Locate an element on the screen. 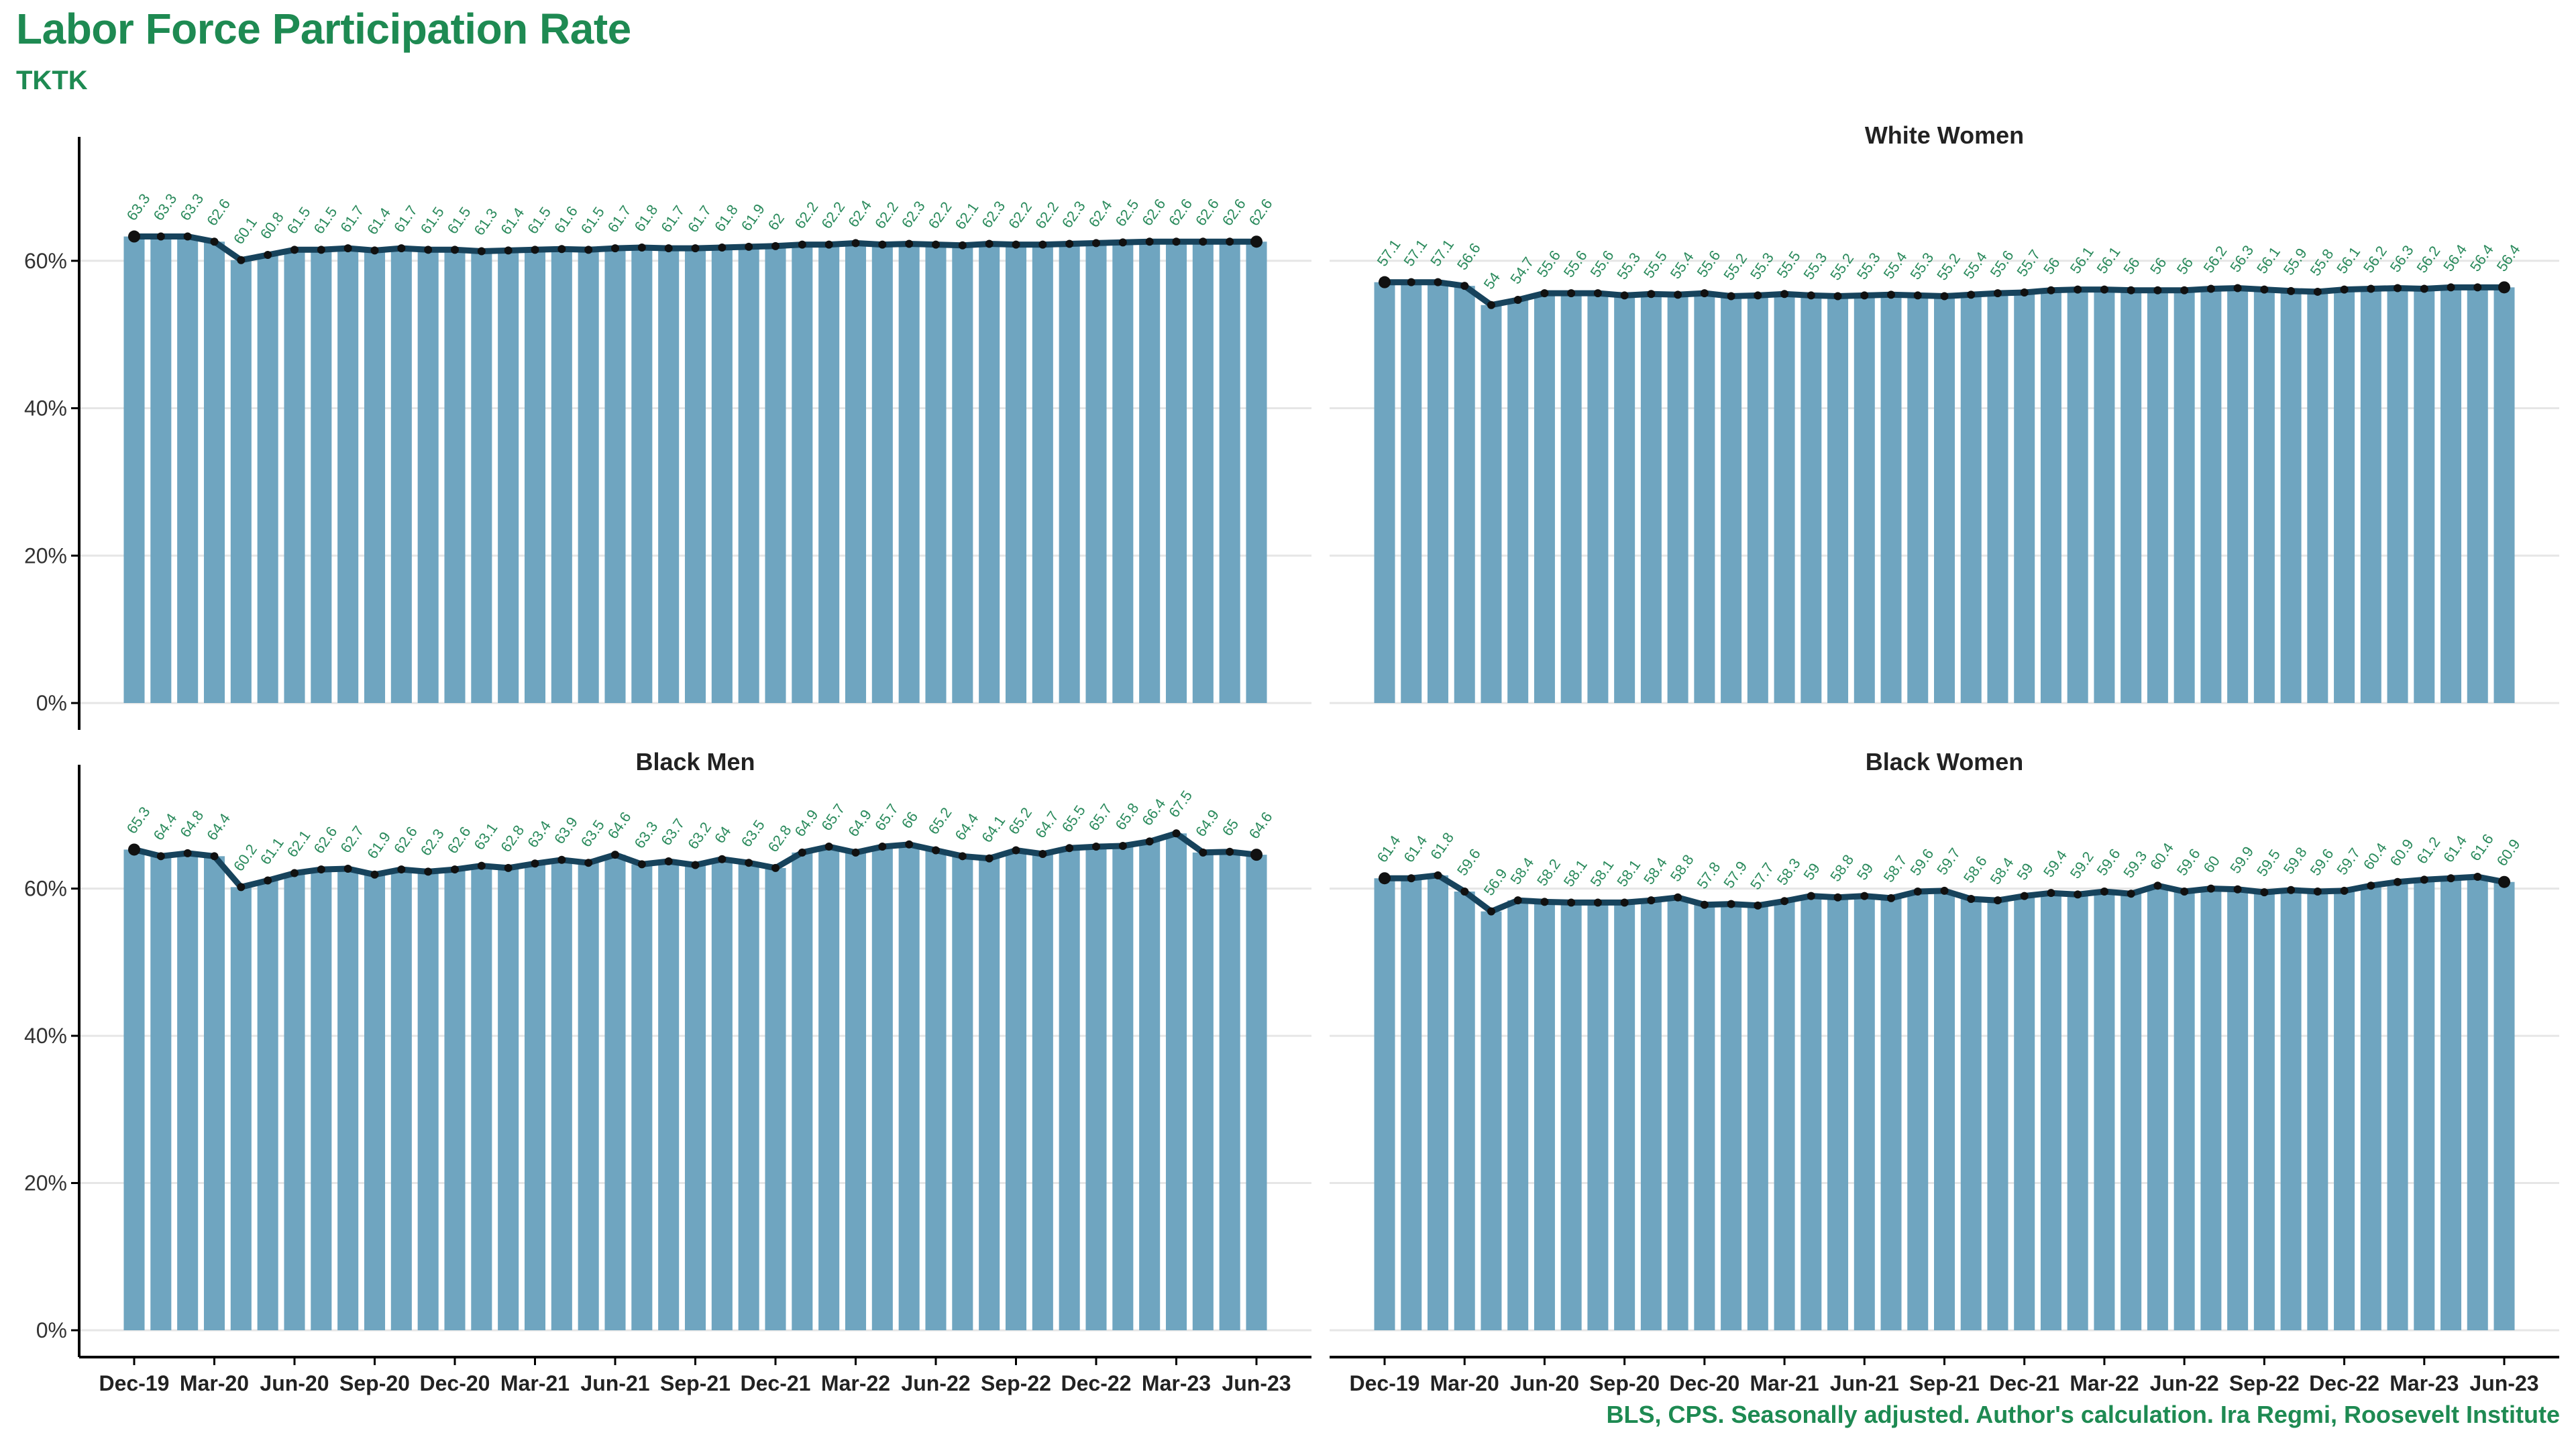 This screenshot has width=2576, height=1449. data-label: 59.3 is located at coordinates (2135, 864).